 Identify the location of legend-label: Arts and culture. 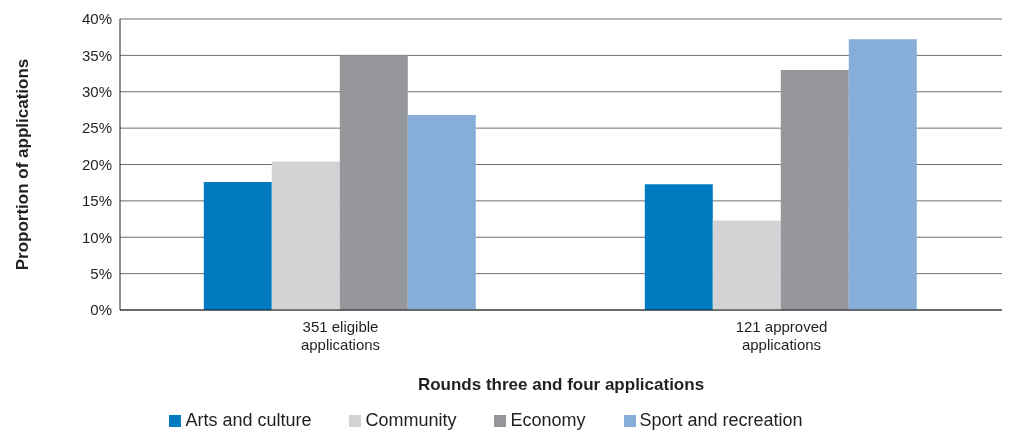
(248, 420).